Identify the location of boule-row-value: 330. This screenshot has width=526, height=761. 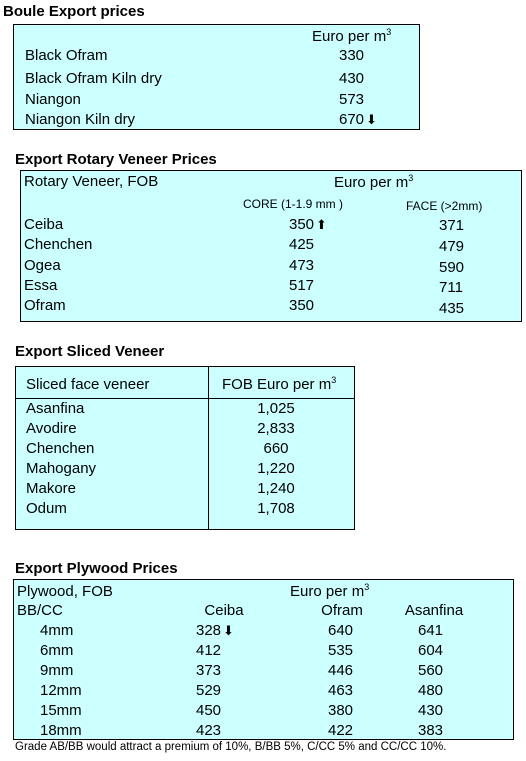
(351, 56).